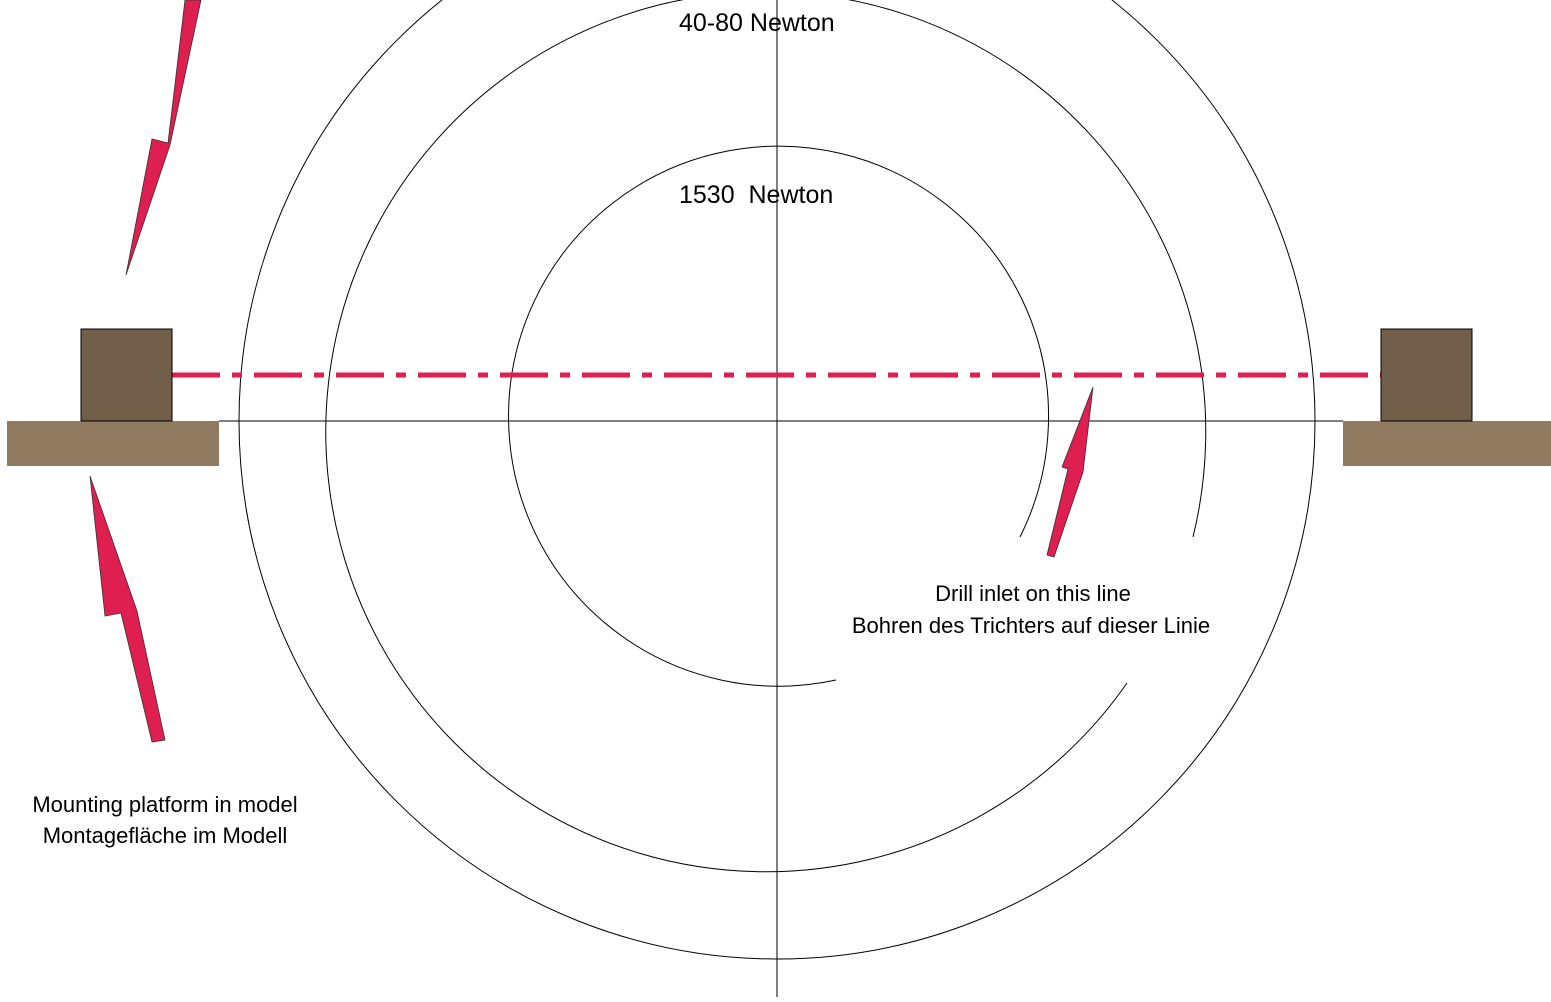 The image size is (1551, 1002). What do you see at coordinates (756, 195) in the screenshot?
I see `inner-force-label: 1530 Newton` at bounding box center [756, 195].